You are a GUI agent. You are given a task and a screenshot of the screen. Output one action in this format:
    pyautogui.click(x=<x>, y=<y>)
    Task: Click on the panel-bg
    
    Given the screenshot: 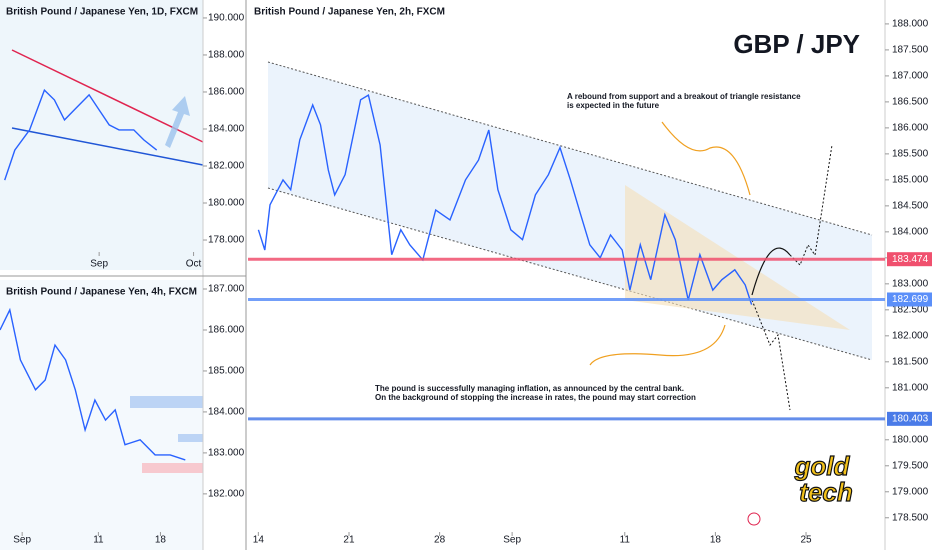 What is the action you would take?
    pyautogui.click(x=101, y=415)
    